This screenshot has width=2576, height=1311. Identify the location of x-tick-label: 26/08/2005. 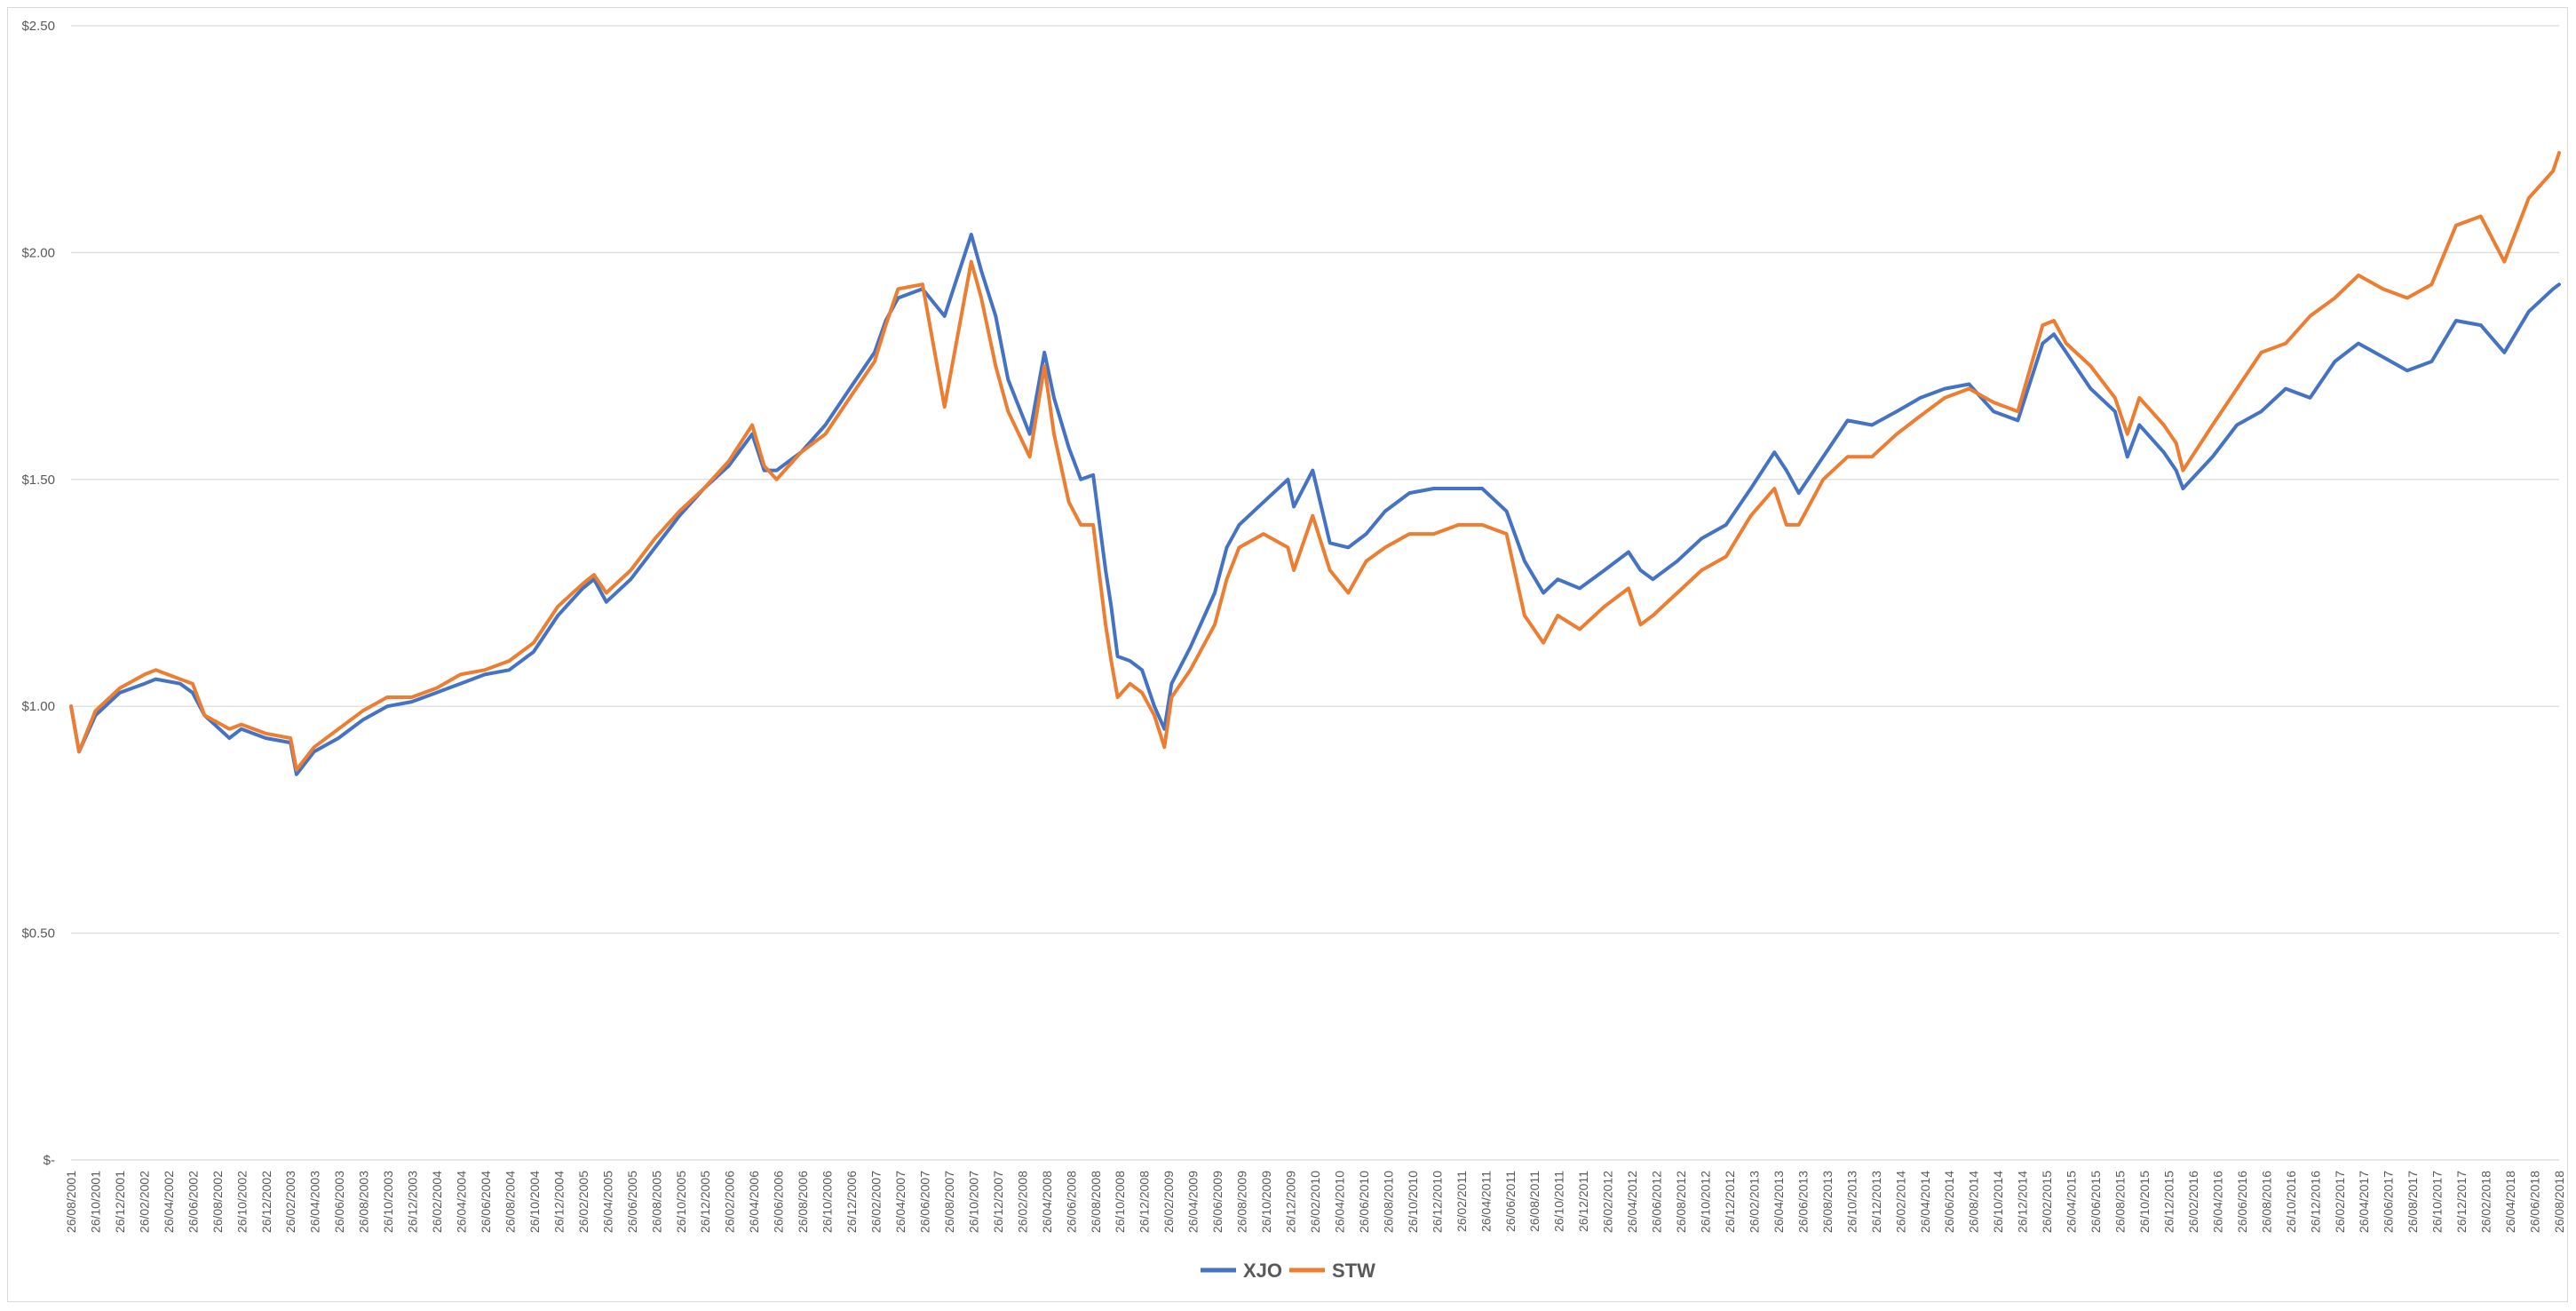
(656, 1202).